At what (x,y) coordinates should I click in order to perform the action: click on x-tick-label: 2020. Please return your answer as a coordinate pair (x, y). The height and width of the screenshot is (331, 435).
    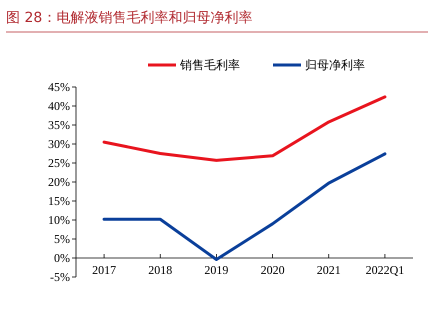
    Looking at the image, I should click on (272, 269).